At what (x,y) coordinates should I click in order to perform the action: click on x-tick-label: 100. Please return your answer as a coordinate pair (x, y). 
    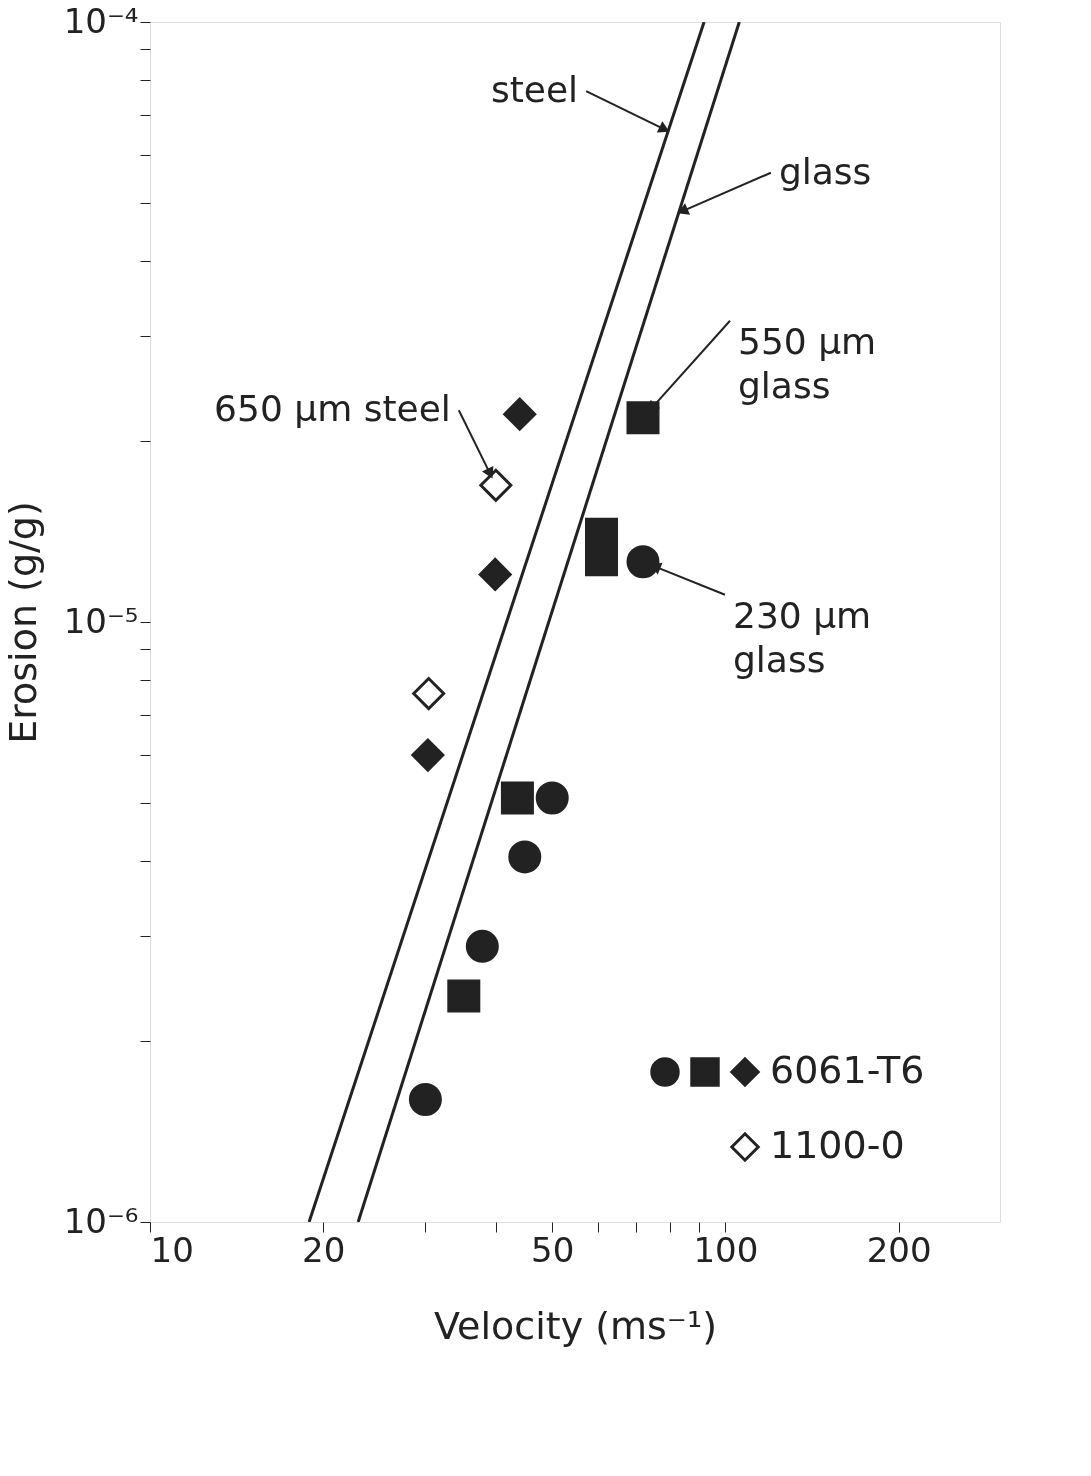
    Looking at the image, I should click on (726, 1249).